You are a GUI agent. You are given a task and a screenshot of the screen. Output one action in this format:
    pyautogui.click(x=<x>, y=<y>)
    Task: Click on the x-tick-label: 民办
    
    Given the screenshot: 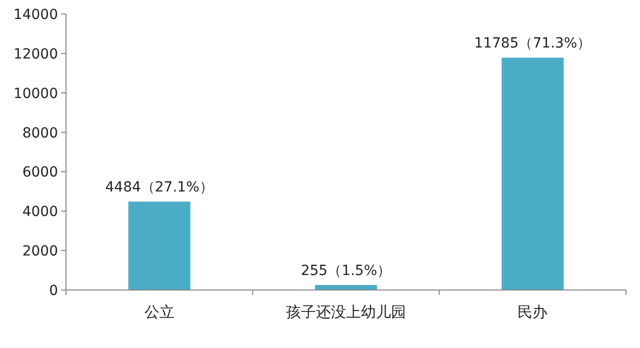 What is the action you would take?
    pyautogui.click(x=533, y=312)
    